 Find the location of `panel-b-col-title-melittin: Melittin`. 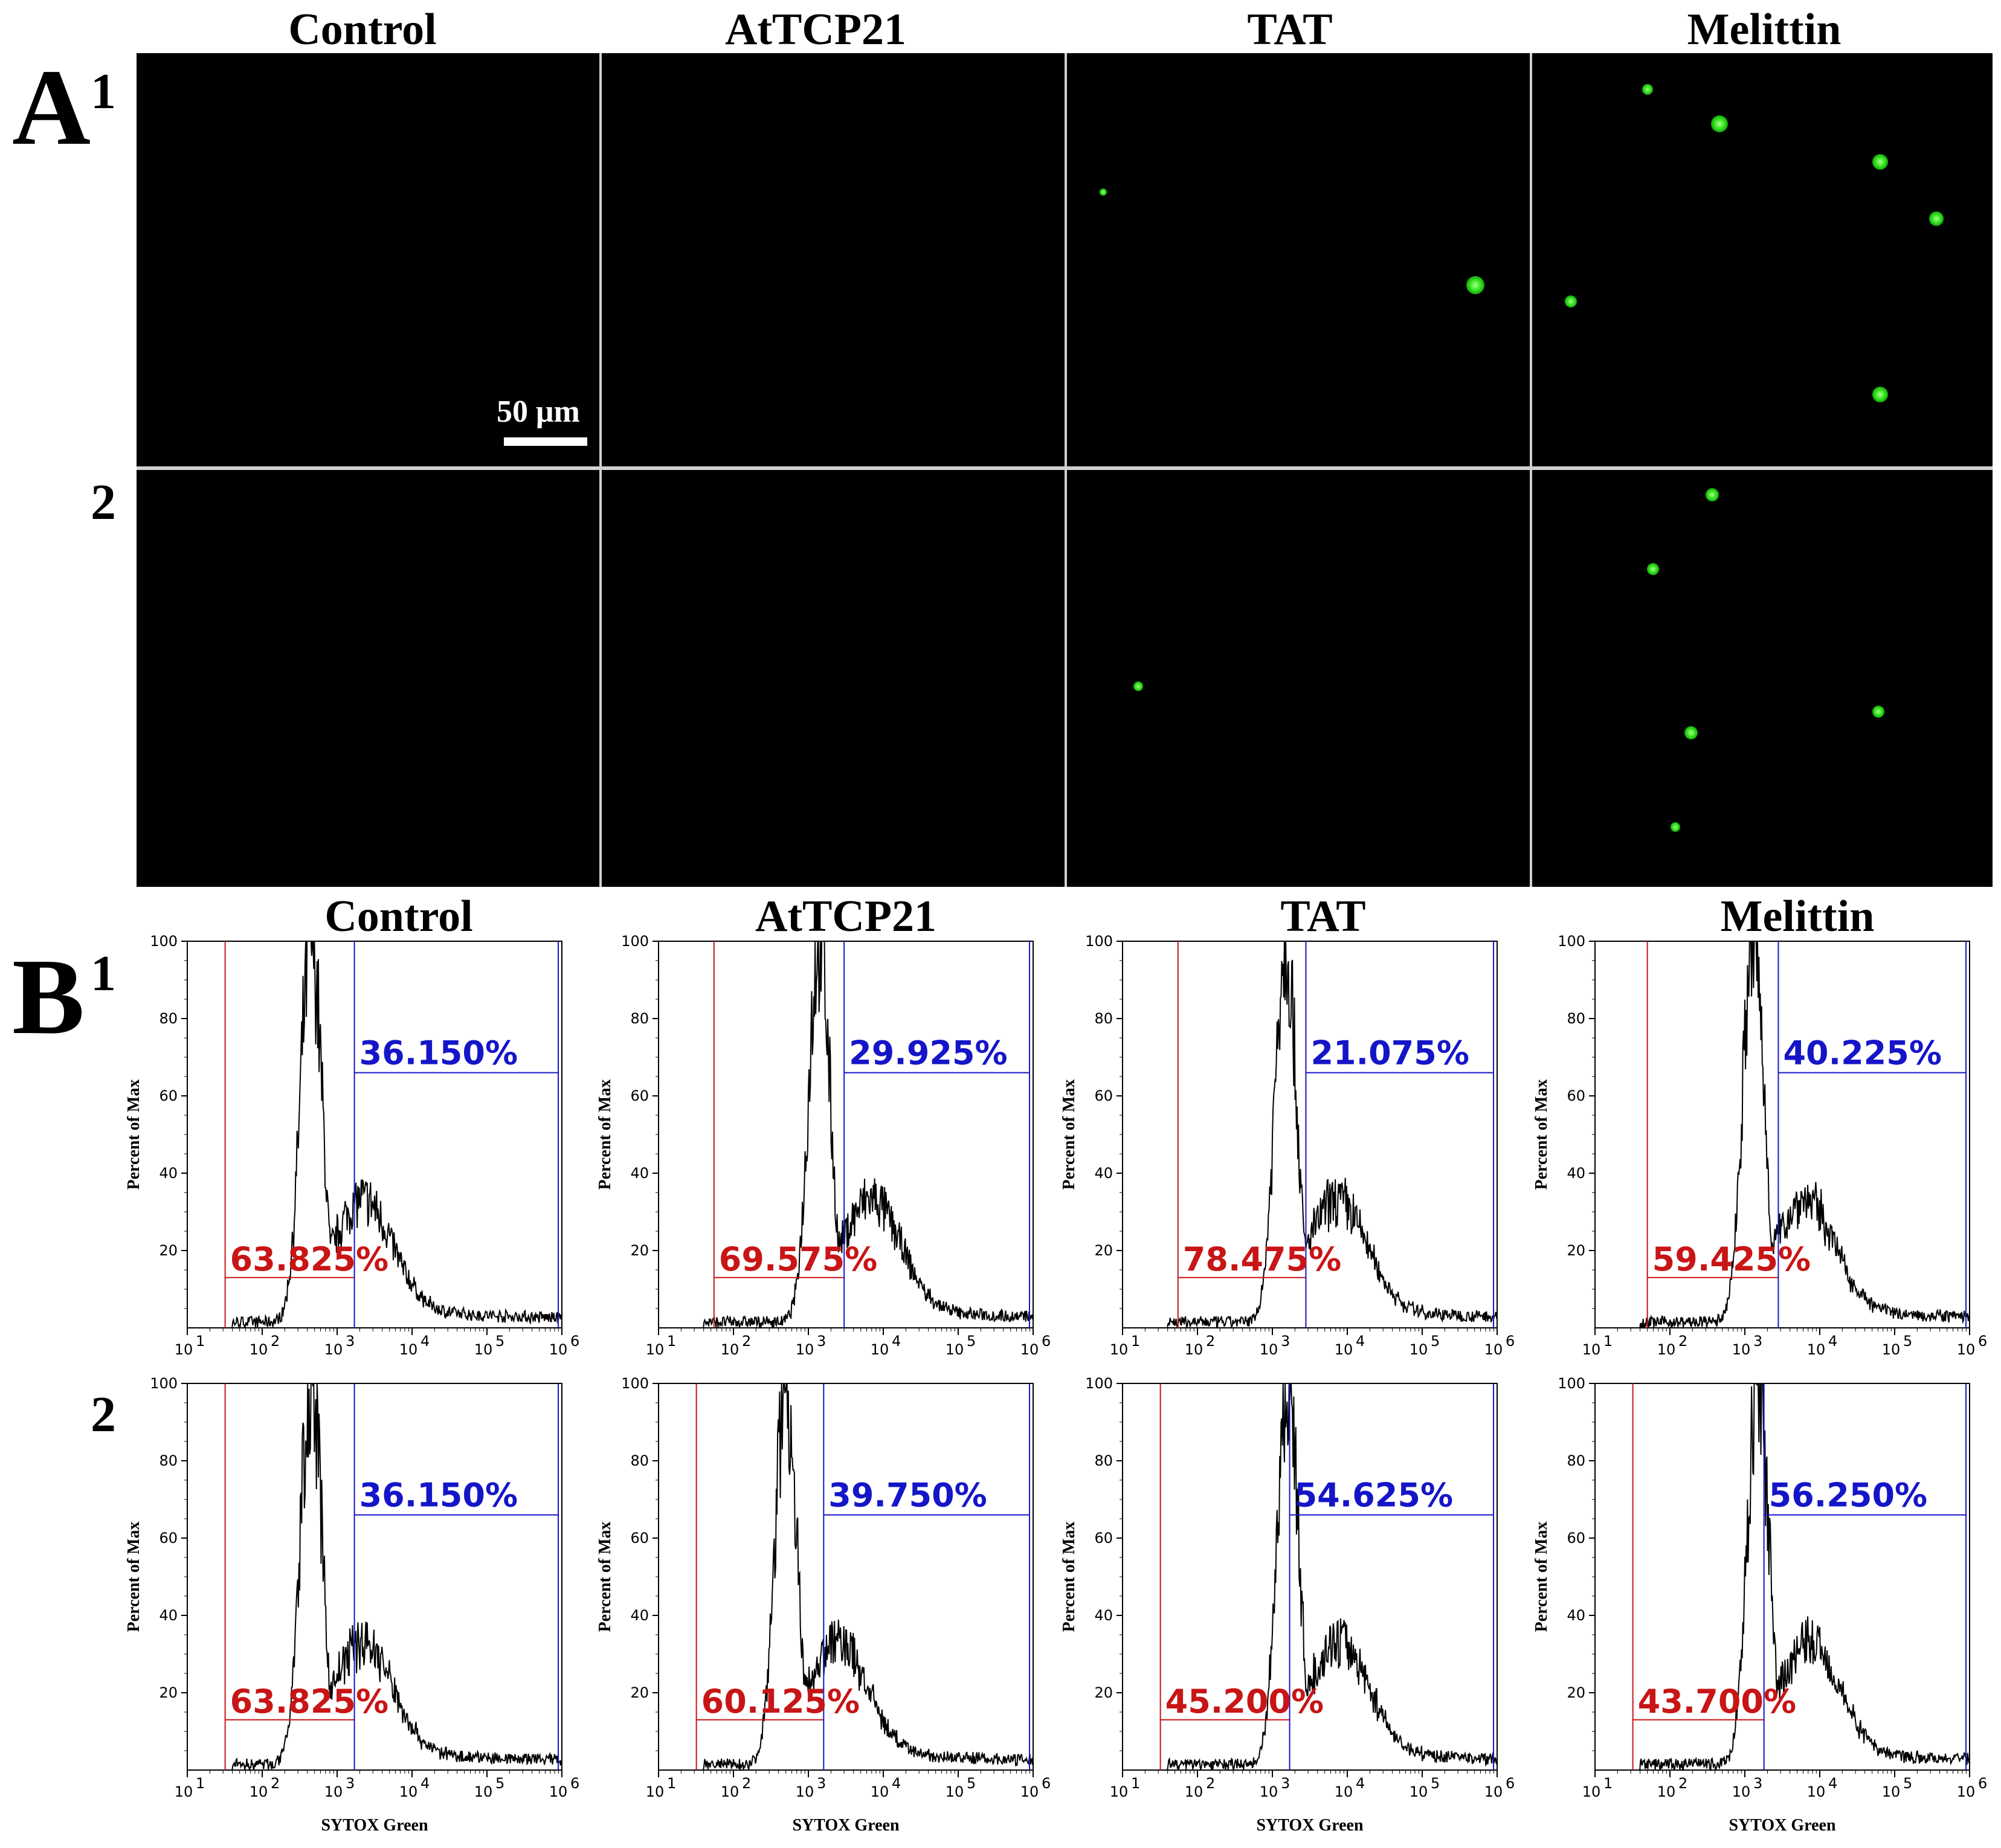

panel-b-col-title-melittin: Melittin is located at coordinates (1797, 917).